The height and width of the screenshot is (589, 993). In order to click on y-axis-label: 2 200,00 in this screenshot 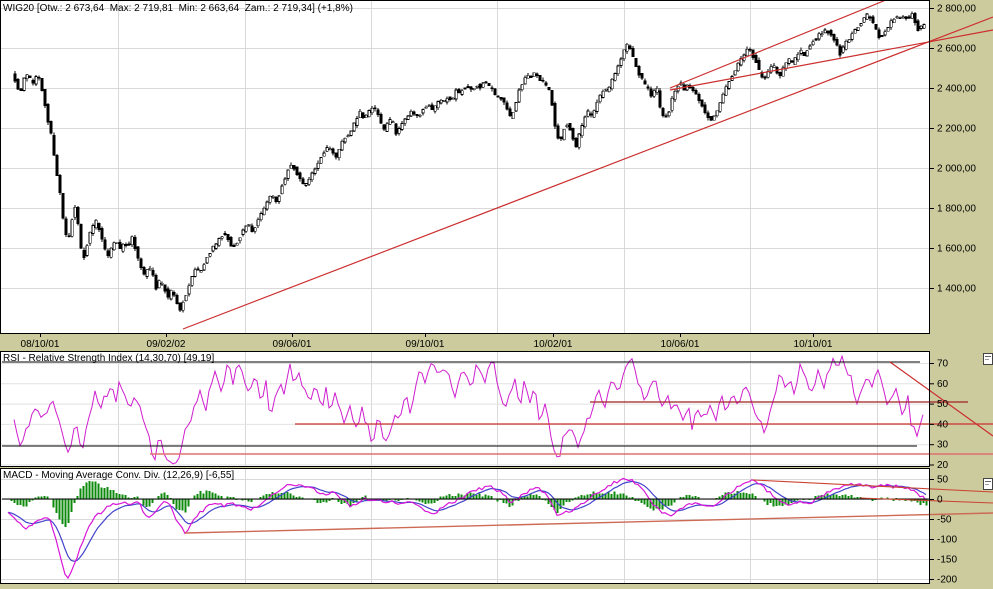, I will do `click(956, 129)`.